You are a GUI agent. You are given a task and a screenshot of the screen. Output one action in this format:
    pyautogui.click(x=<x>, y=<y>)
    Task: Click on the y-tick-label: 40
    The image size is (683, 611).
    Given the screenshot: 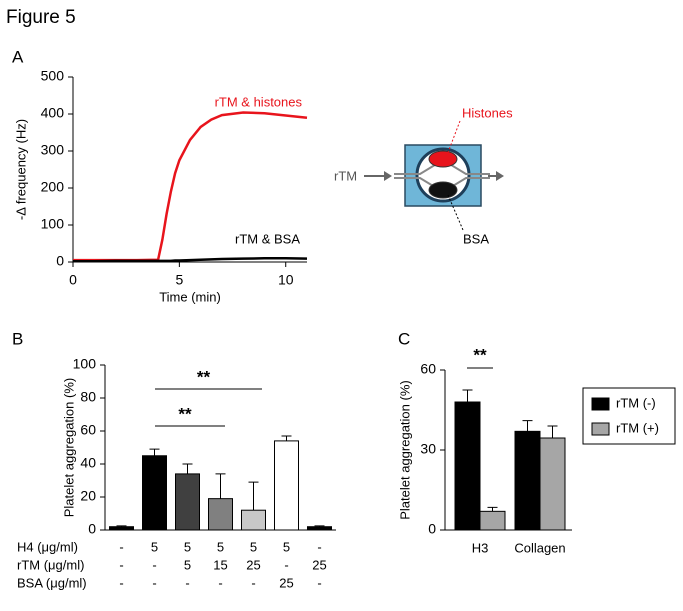 What is the action you would take?
    pyautogui.click(x=88, y=463)
    